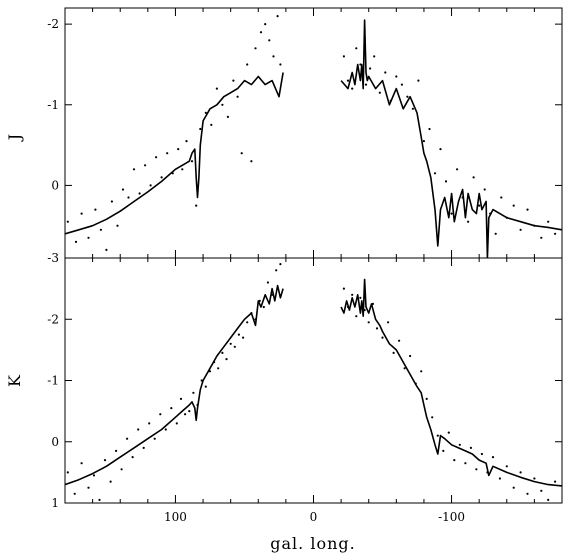 This screenshot has height=558, width=570. Describe the element at coordinates (14, 138) in the screenshot. I see `top-y-axis-label: J` at that location.